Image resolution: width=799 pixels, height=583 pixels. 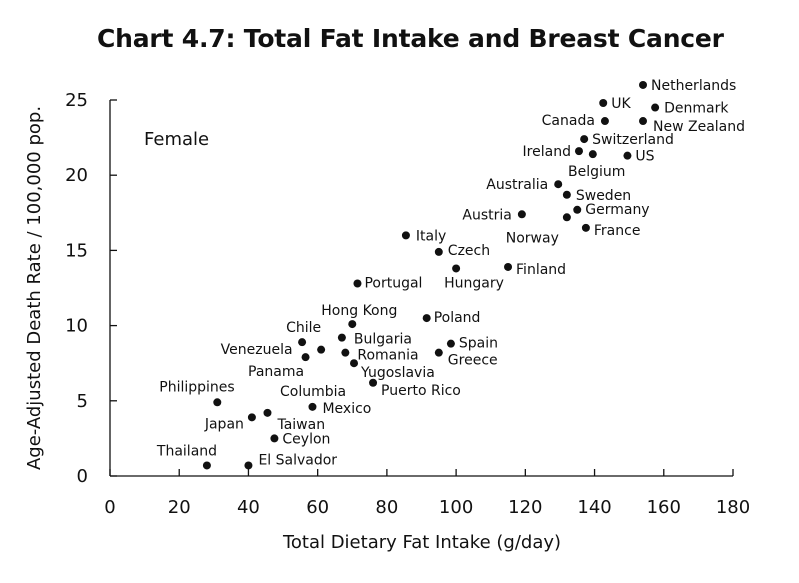 I want to click on point-label-thailand: Thailand, so click(x=186, y=451).